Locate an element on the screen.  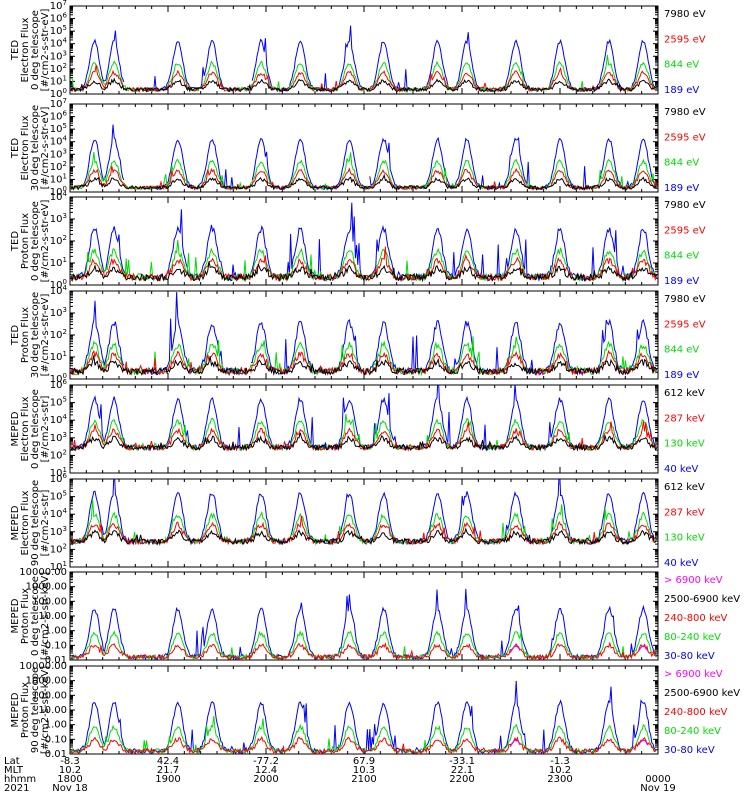
legend-entry: 40 keV is located at coordinates (681, 563).